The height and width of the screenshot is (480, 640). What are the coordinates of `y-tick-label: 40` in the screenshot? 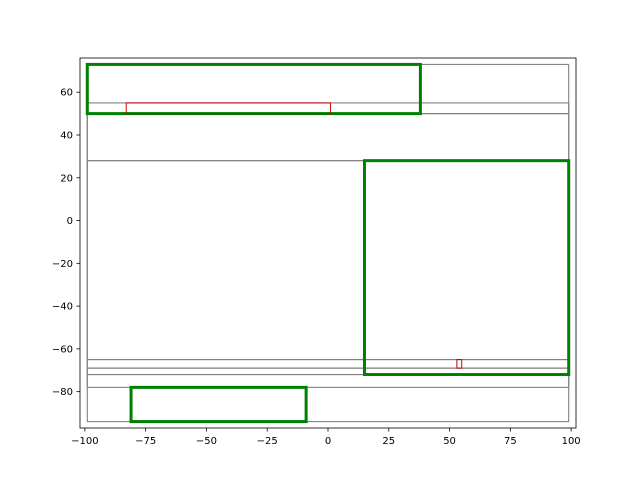 It's located at (66, 135).